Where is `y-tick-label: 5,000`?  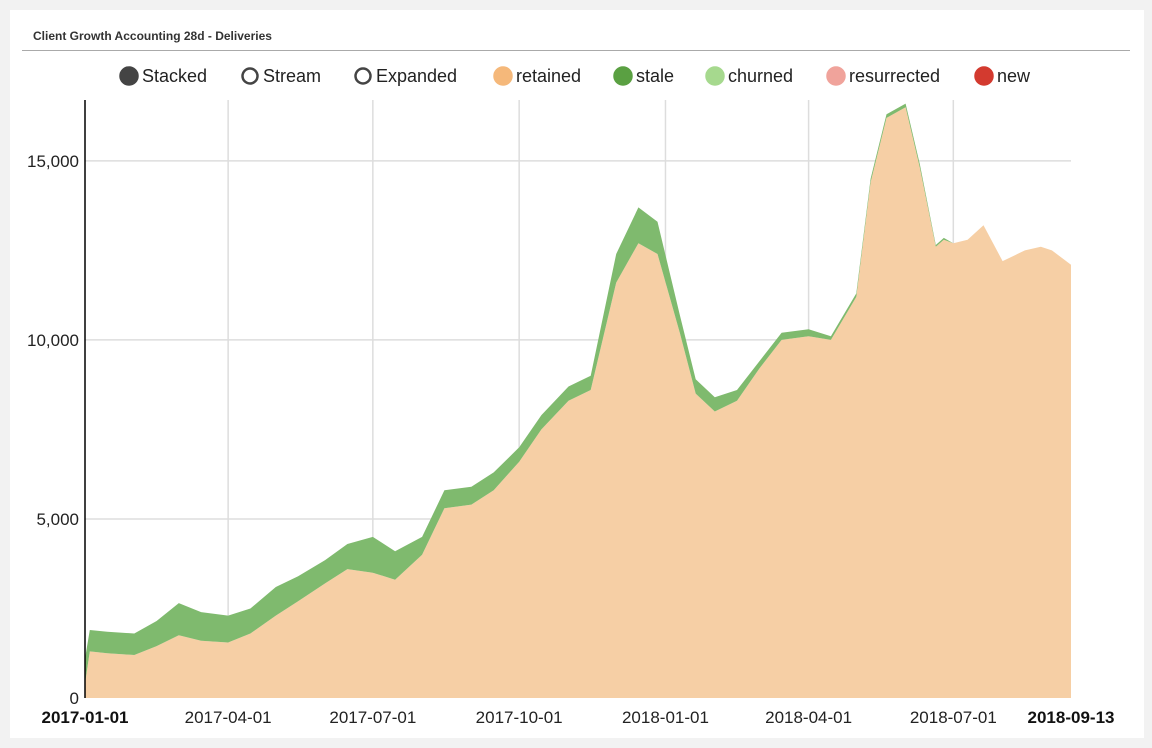 y-tick-label: 5,000 is located at coordinates (57, 519).